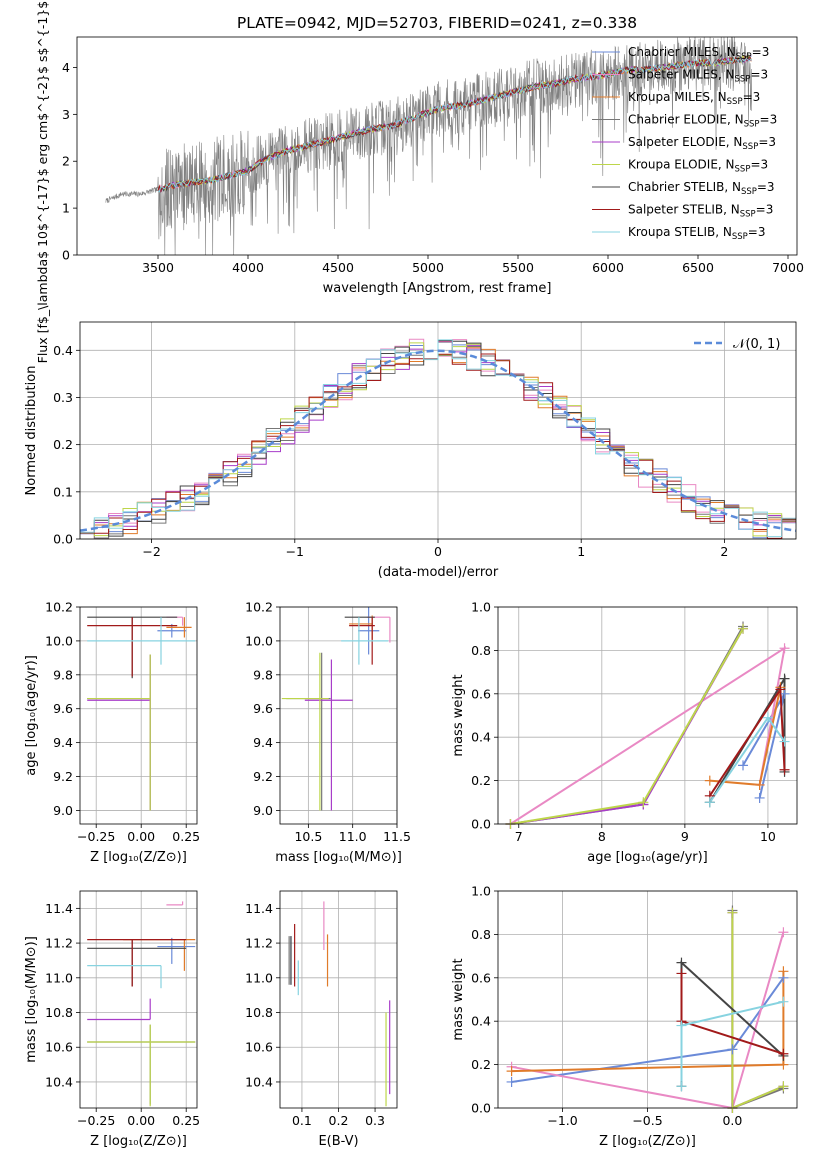 The image size is (819, 1170). Describe the element at coordinates (353, 836) in the screenshot. I see `x-tick-label: 11.0` at that location.